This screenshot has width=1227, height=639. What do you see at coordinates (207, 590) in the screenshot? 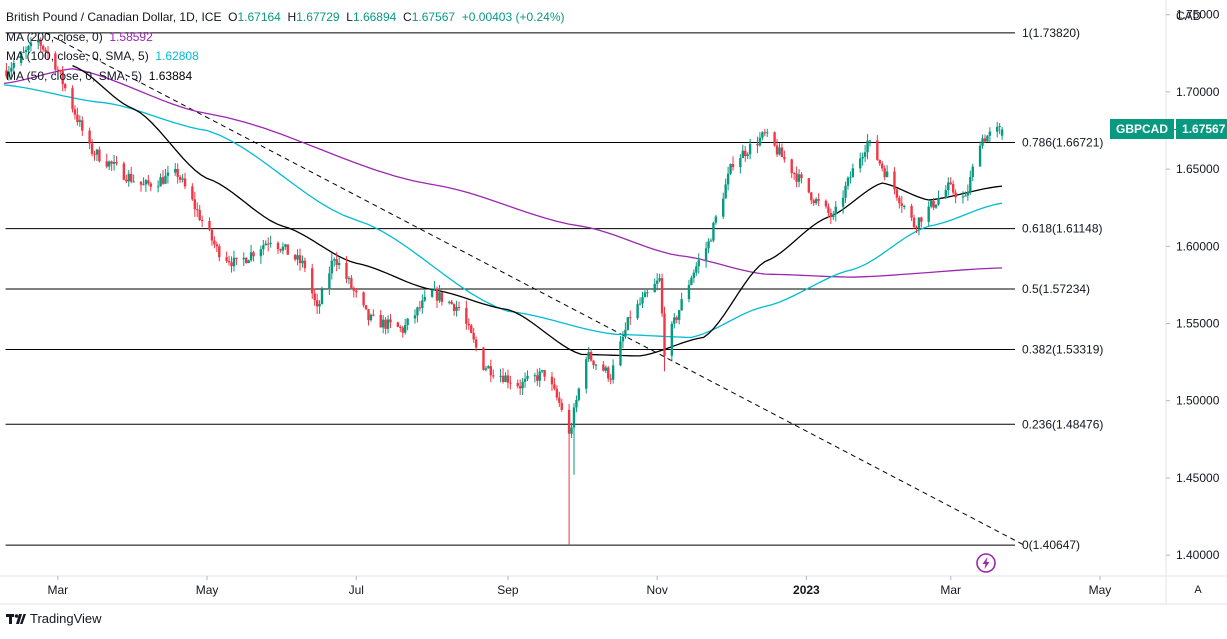
I see `x-tick-label: May` at bounding box center [207, 590].